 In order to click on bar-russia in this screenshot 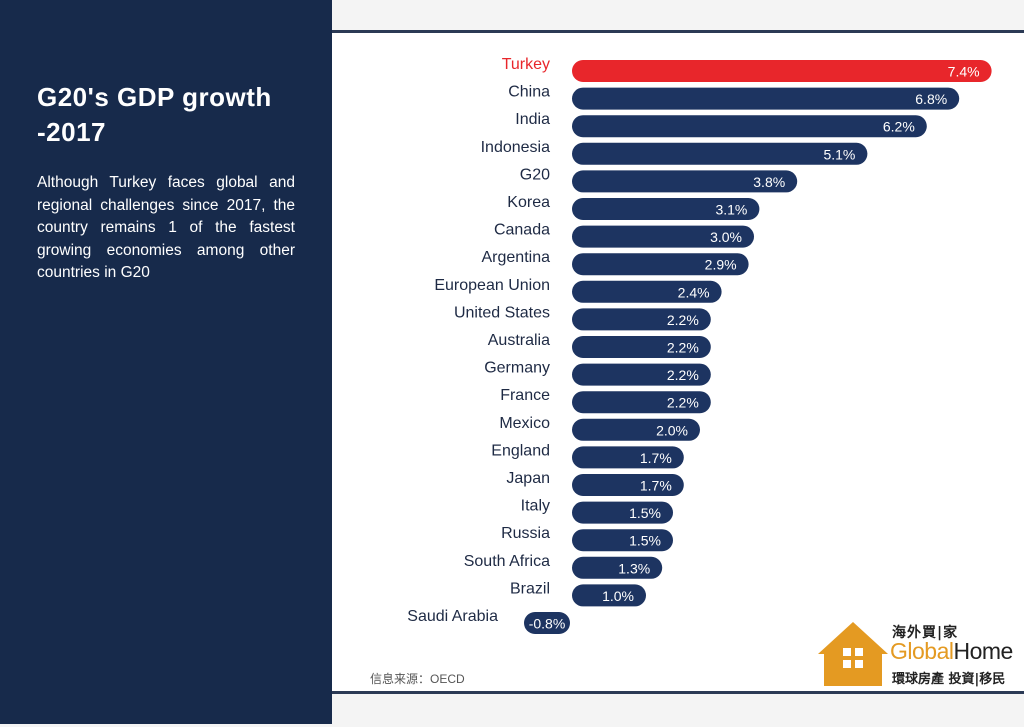, I will do `click(622, 540)`.